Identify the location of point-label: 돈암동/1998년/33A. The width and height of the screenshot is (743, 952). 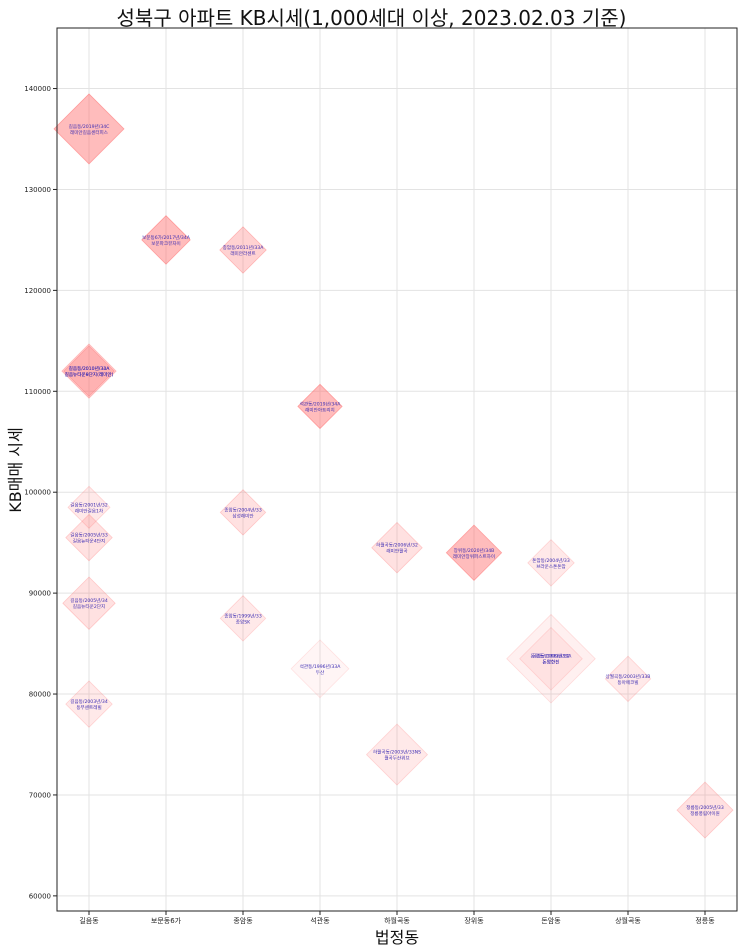
(552, 656).